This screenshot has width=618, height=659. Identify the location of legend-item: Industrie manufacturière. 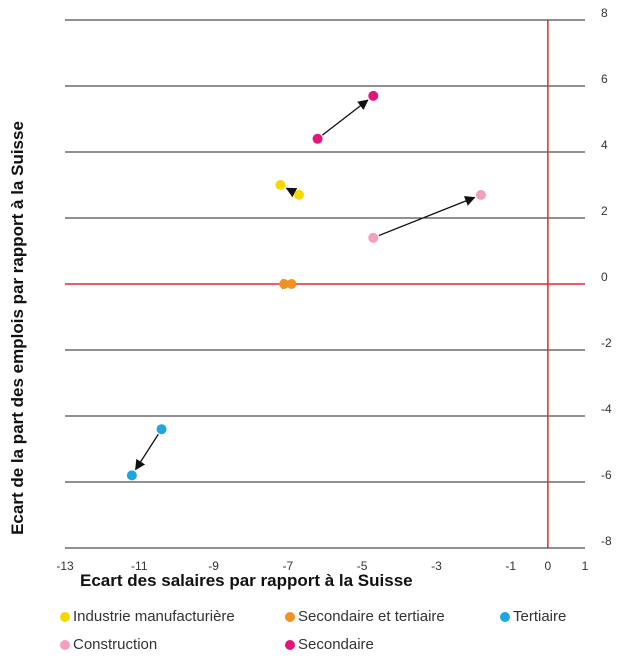
(147, 616).